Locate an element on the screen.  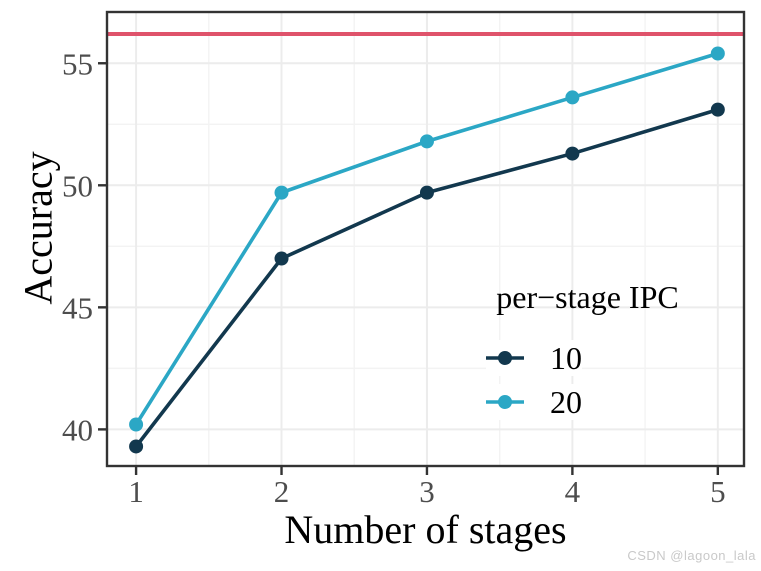
svg-text: 1 is located at coordinates (136, 491).